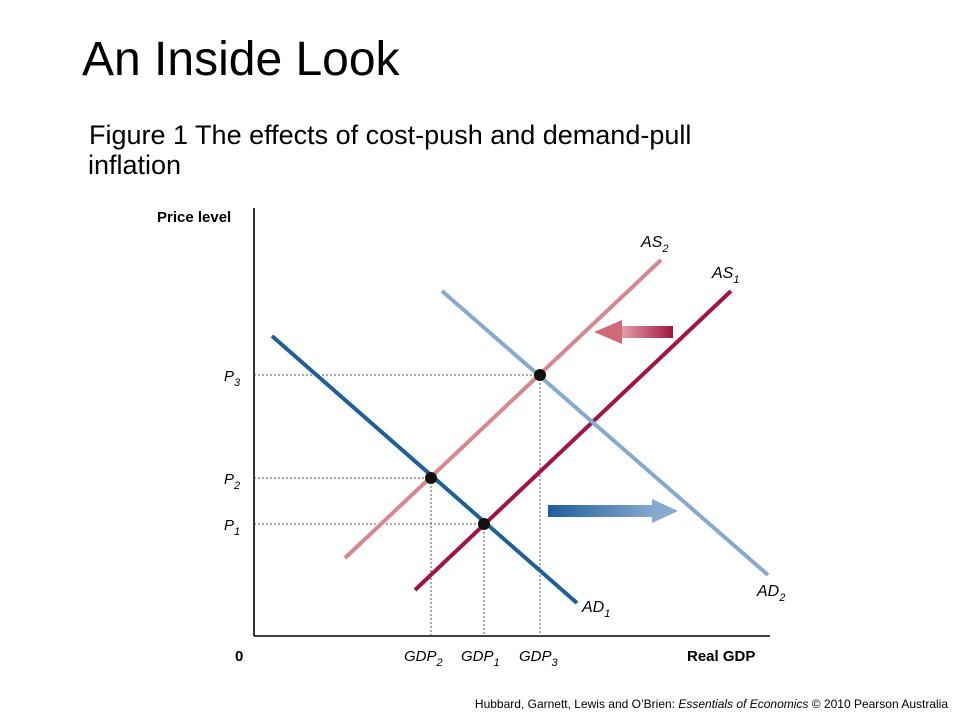 Image resolution: width=960 pixels, height=720 pixels. Describe the element at coordinates (232, 527) in the screenshot. I see `price-tick-p1: P1` at that location.